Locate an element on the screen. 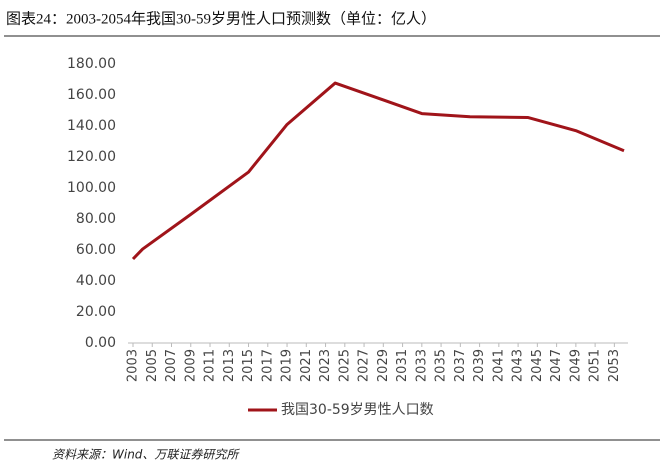 The height and width of the screenshot is (472, 664). y-tick-label: 20.00 is located at coordinates (96, 312).